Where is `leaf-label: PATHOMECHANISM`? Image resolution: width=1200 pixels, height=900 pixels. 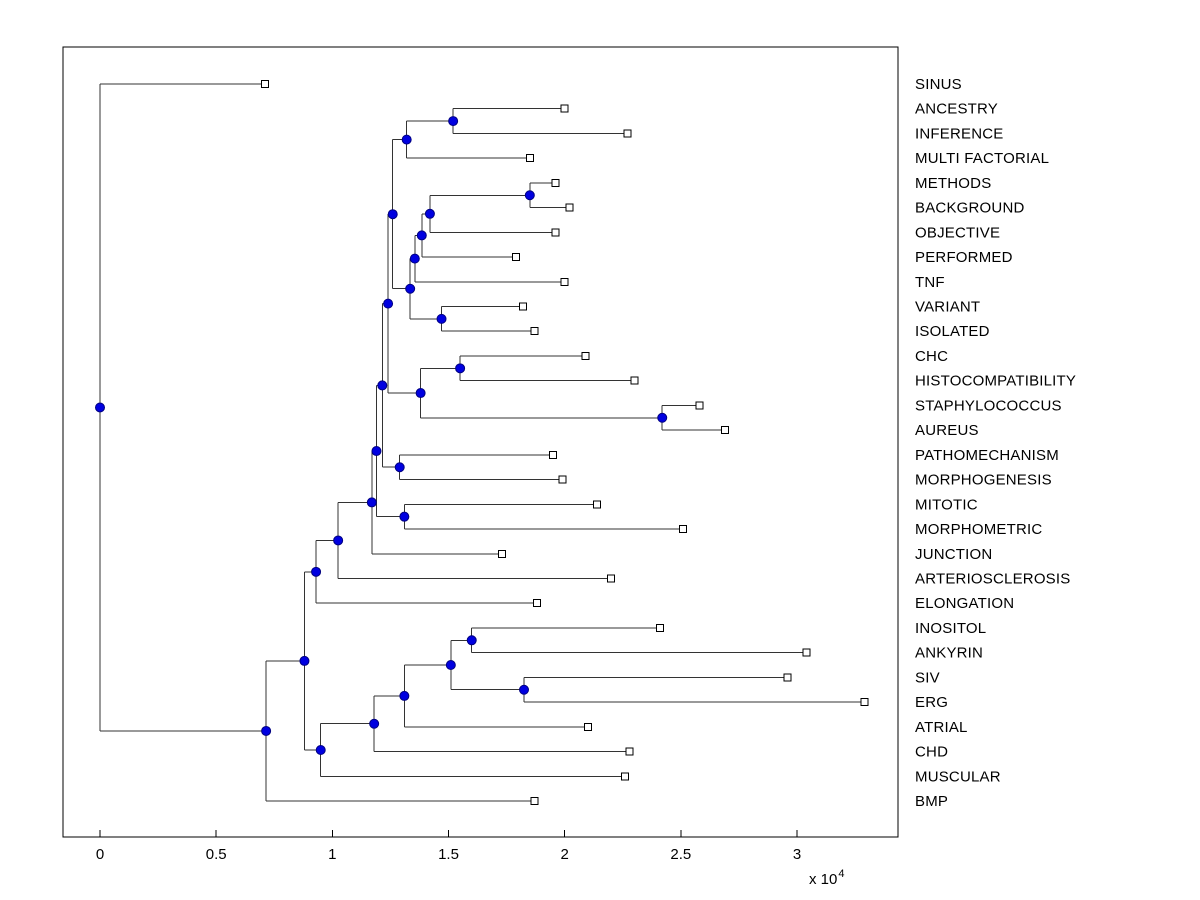
leaf-label: PATHOMECHANISM is located at coordinates (987, 455).